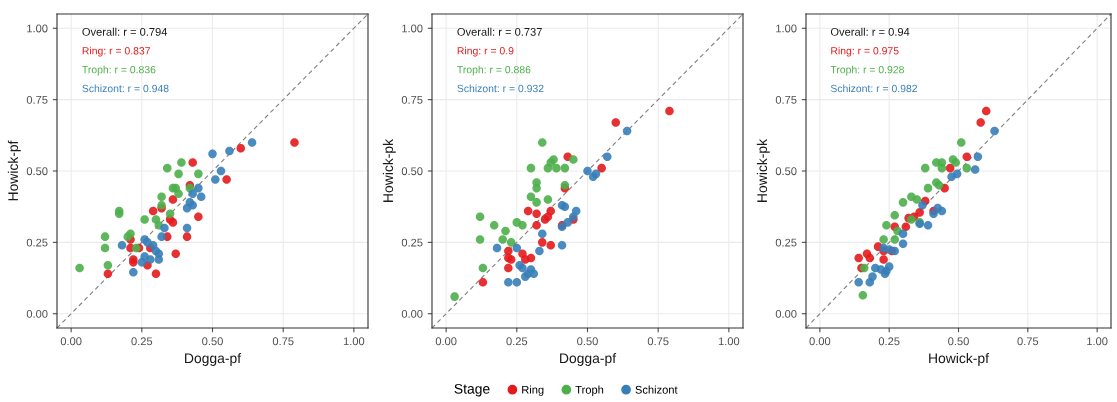 This screenshot has height=402, width=1117. I want to click on annotation: Troph: r = 0.836, so click(119, 70).